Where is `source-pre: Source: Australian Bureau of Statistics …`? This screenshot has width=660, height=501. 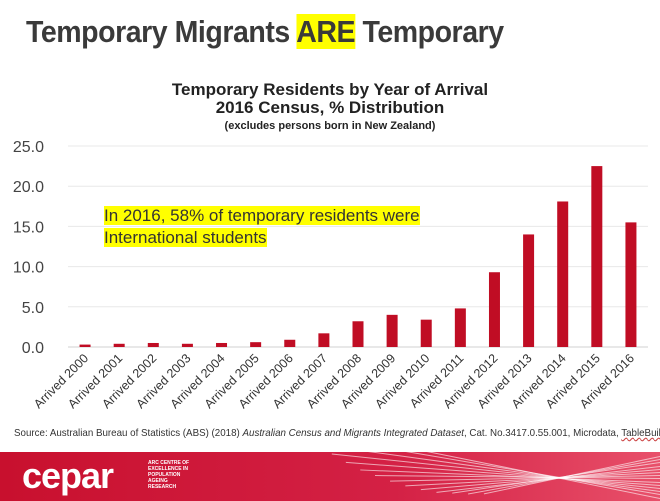
source-pre: Source: Australian Bureau of Statistics … is located at coordinates (128, 433).